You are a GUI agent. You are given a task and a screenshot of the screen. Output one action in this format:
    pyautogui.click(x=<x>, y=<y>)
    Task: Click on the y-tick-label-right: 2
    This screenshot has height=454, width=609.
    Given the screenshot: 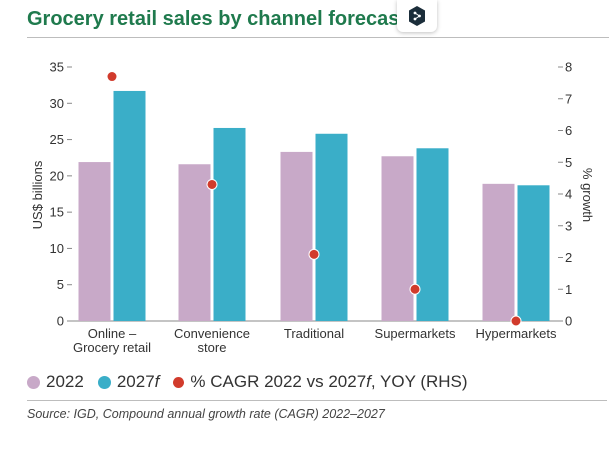 What is the action you would take?
    pyautogui.click(x=568, y=257)
    